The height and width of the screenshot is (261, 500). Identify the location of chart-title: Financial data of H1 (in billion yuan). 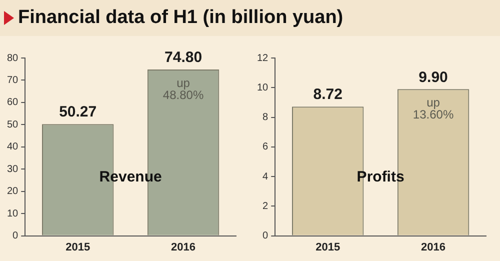
(181, 18).